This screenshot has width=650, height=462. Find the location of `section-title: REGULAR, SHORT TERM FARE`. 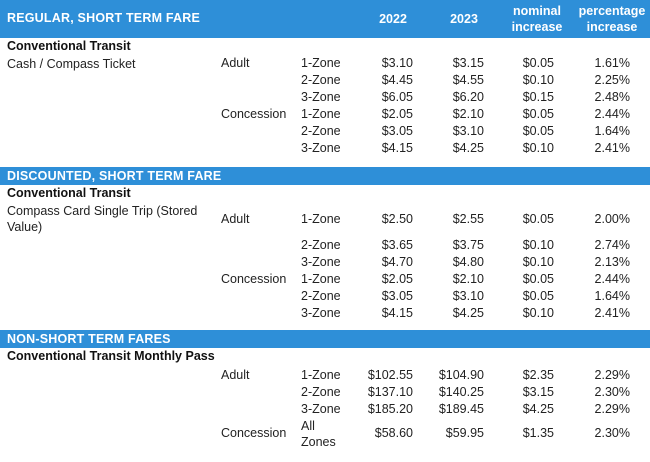

section-title: REGULAR, SHORT TERM FARE is located at coordinates (103, 18).